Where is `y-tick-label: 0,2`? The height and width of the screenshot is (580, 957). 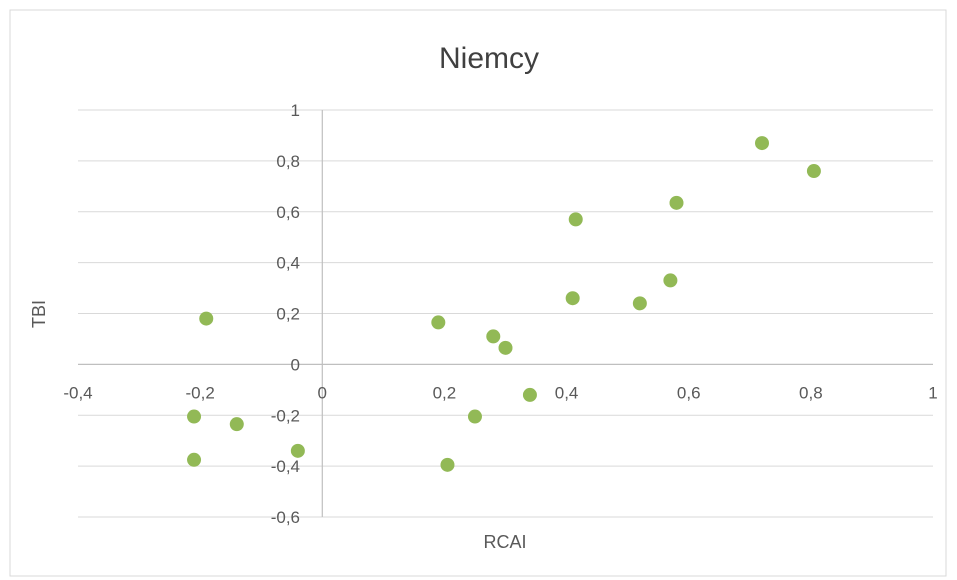 y-tick-label: 0,2 is located at coordinates (288, 314).